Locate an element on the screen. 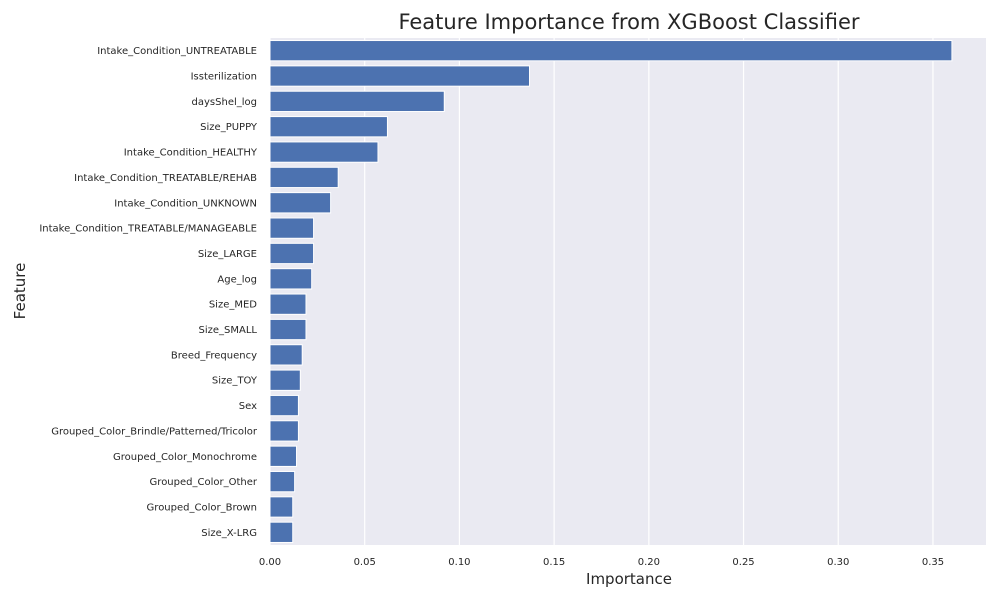 Image resolution: width=1000 pixels, height=600 pixels. y-axis-label: Feature is located at coordinates (20, 291).